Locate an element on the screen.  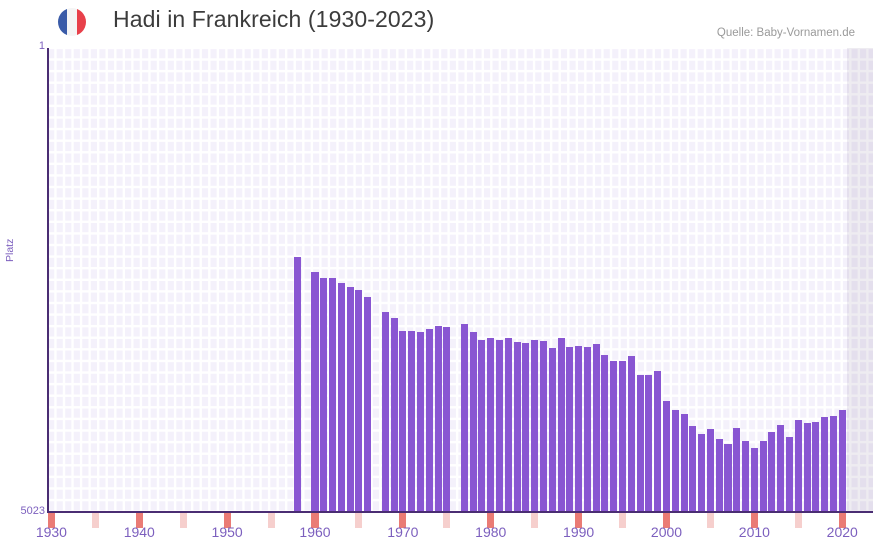
y-axis-label: Platz is located at coordinates (10, 250).